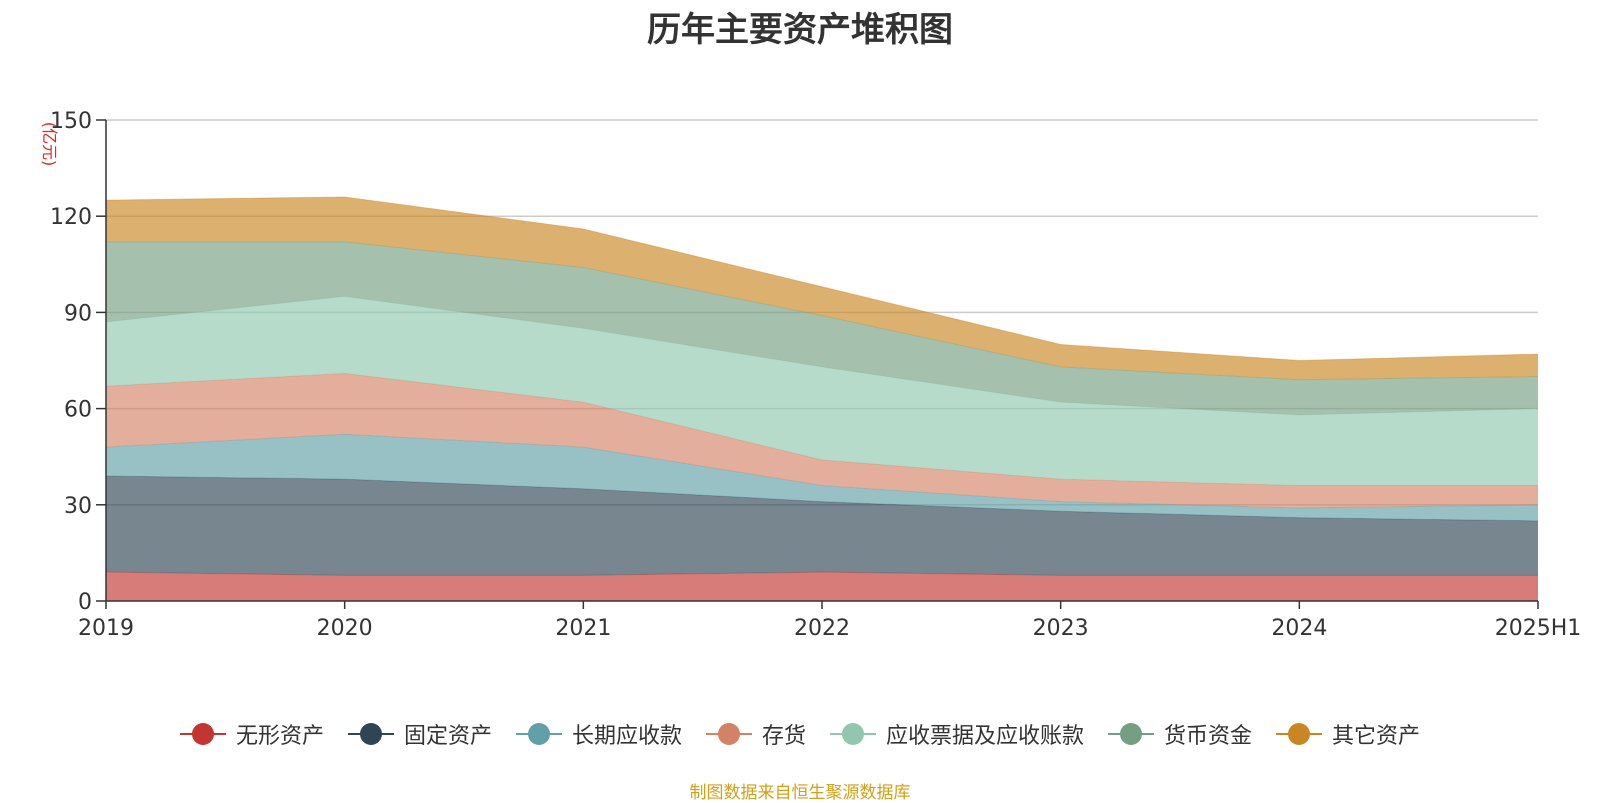 This screenshot has width=1600, height=803. What do you see at coordinates (1299, 628) in the screenshot?
I see `x-tick-label: 2024` at bounding box center [1299, 628].